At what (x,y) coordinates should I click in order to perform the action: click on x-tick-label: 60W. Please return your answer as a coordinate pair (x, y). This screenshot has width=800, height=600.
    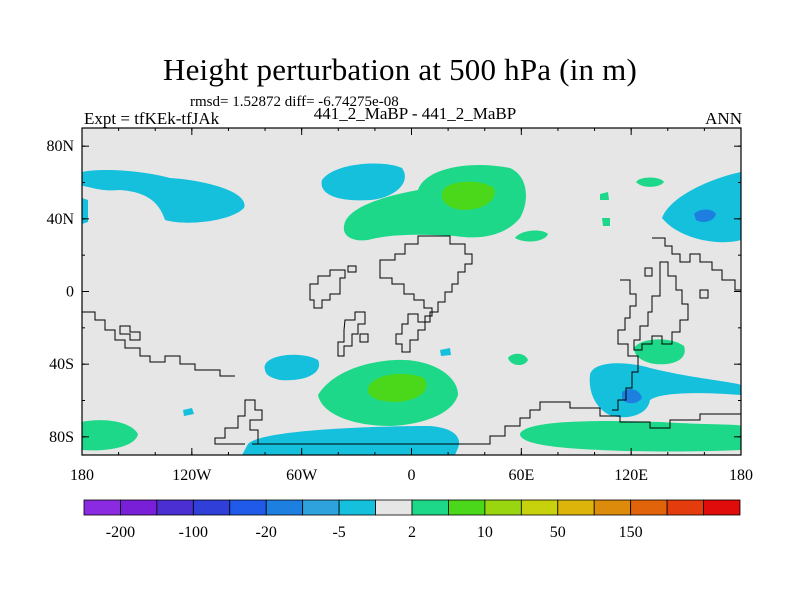
    Looking at the image, I should click on (302, 475).